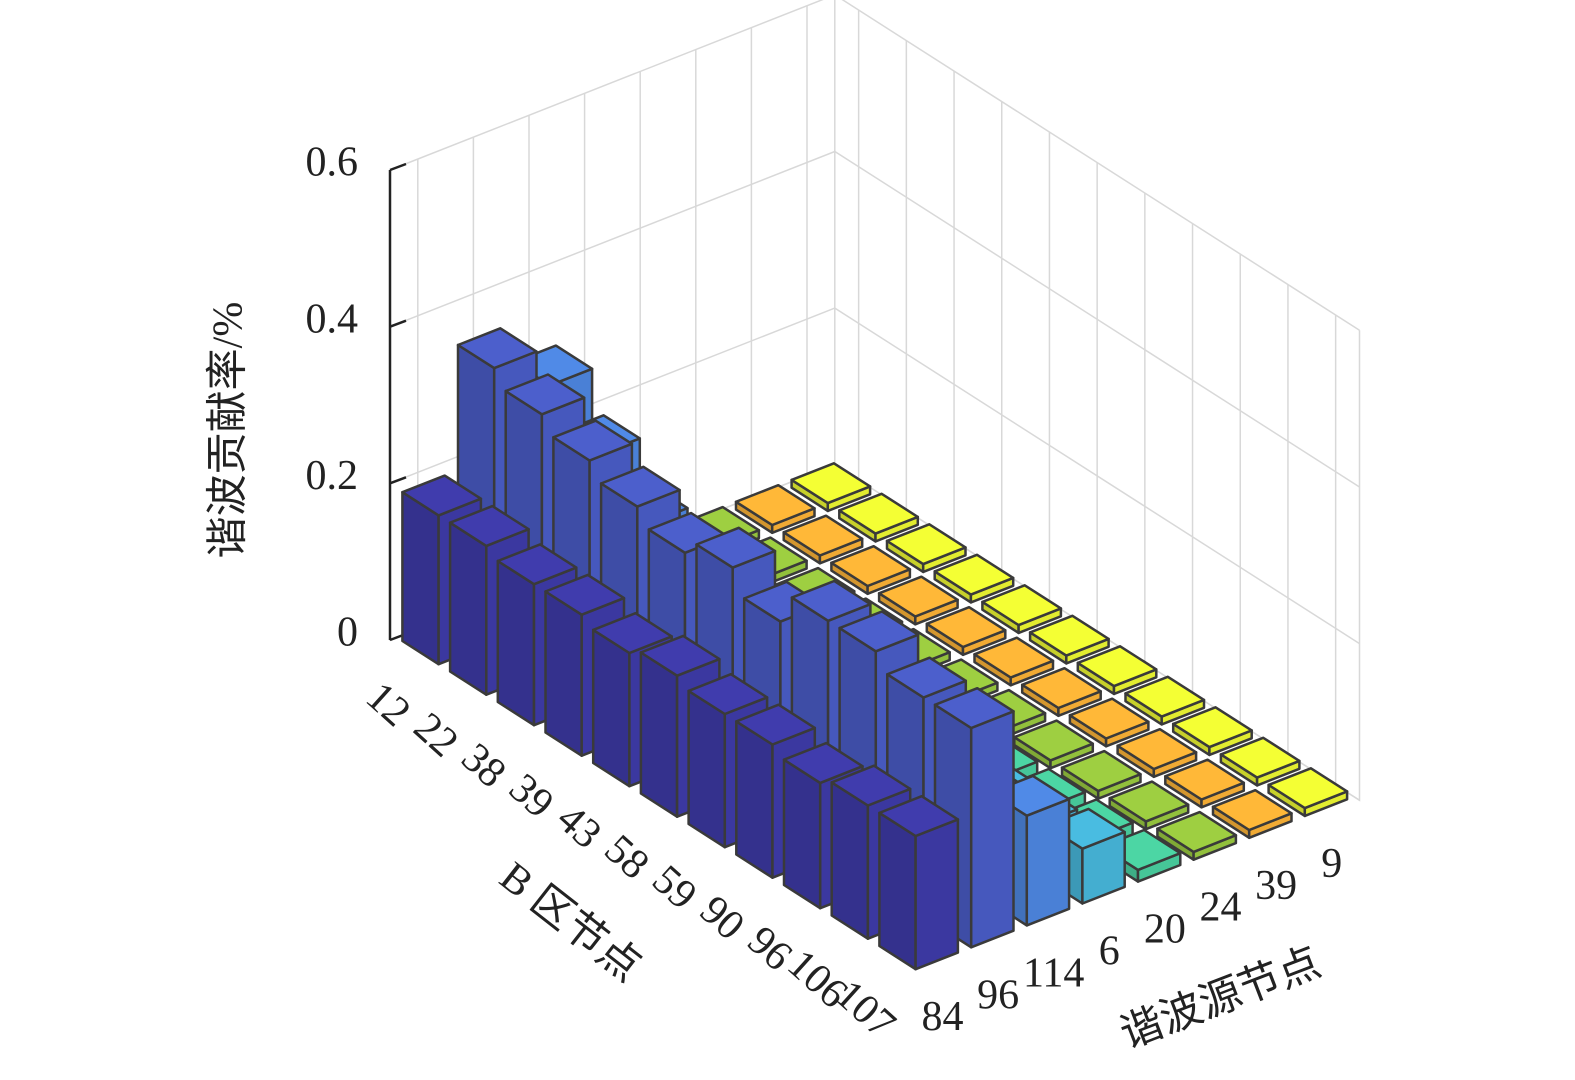 This screenshot has height=1080, width=1575. What do you see at coordinates (627, 857) in the screenshot?
I see `y-tick-label: 58` at bounding box center [627, 857].